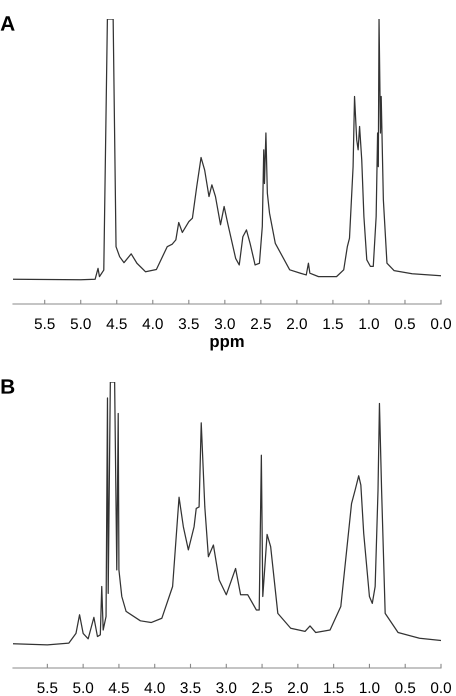 This screenshot has width=456, height=696. Describe the element at coordinates (7, 23) in the screenshot. I see `chart-title: A` at that location.